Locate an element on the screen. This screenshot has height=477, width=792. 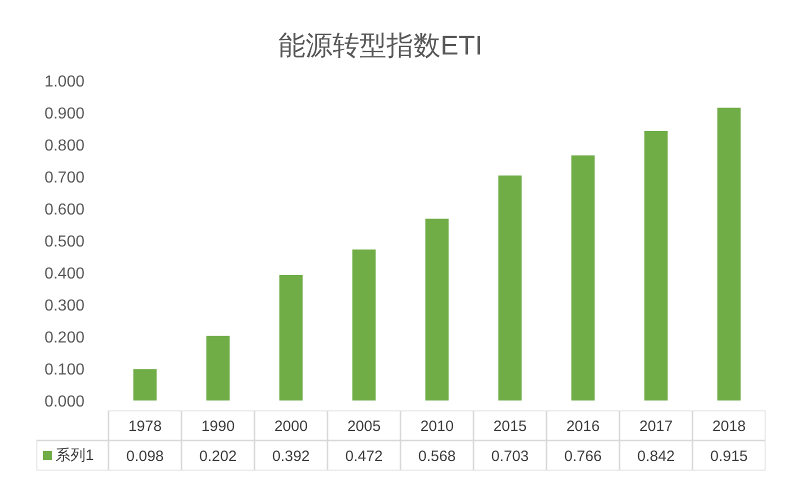
y-tick-label: 1.000 is located at coordinates (64, 82).